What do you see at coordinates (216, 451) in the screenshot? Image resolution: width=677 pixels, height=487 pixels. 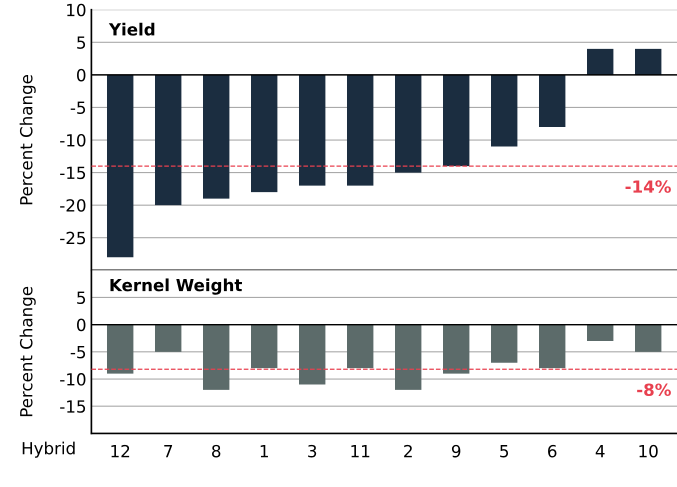 I see `x-tick-label: 8` at bounding box center [216, 451].